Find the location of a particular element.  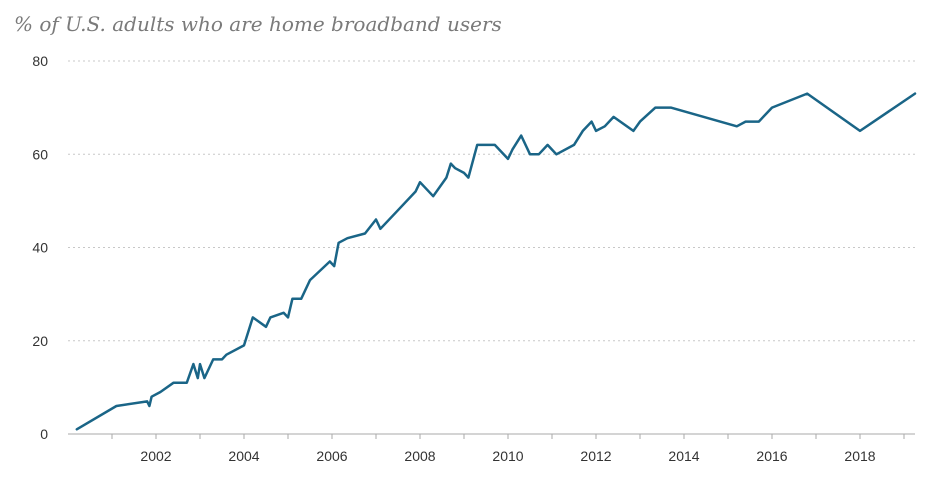

x-tick-label-2008: 2008 is located at coordinates (419, 456).